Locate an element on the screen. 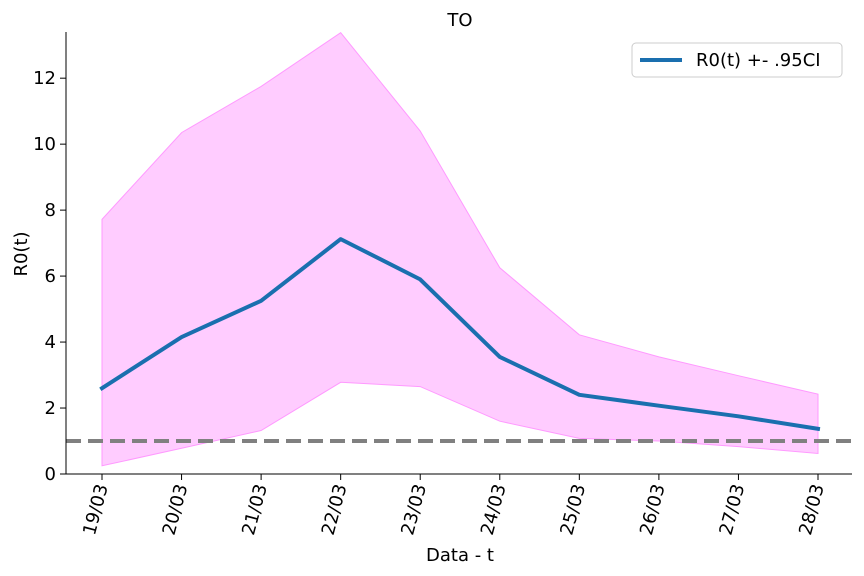  x-tick-label: 23/03 is located at coordinates (414, 510).